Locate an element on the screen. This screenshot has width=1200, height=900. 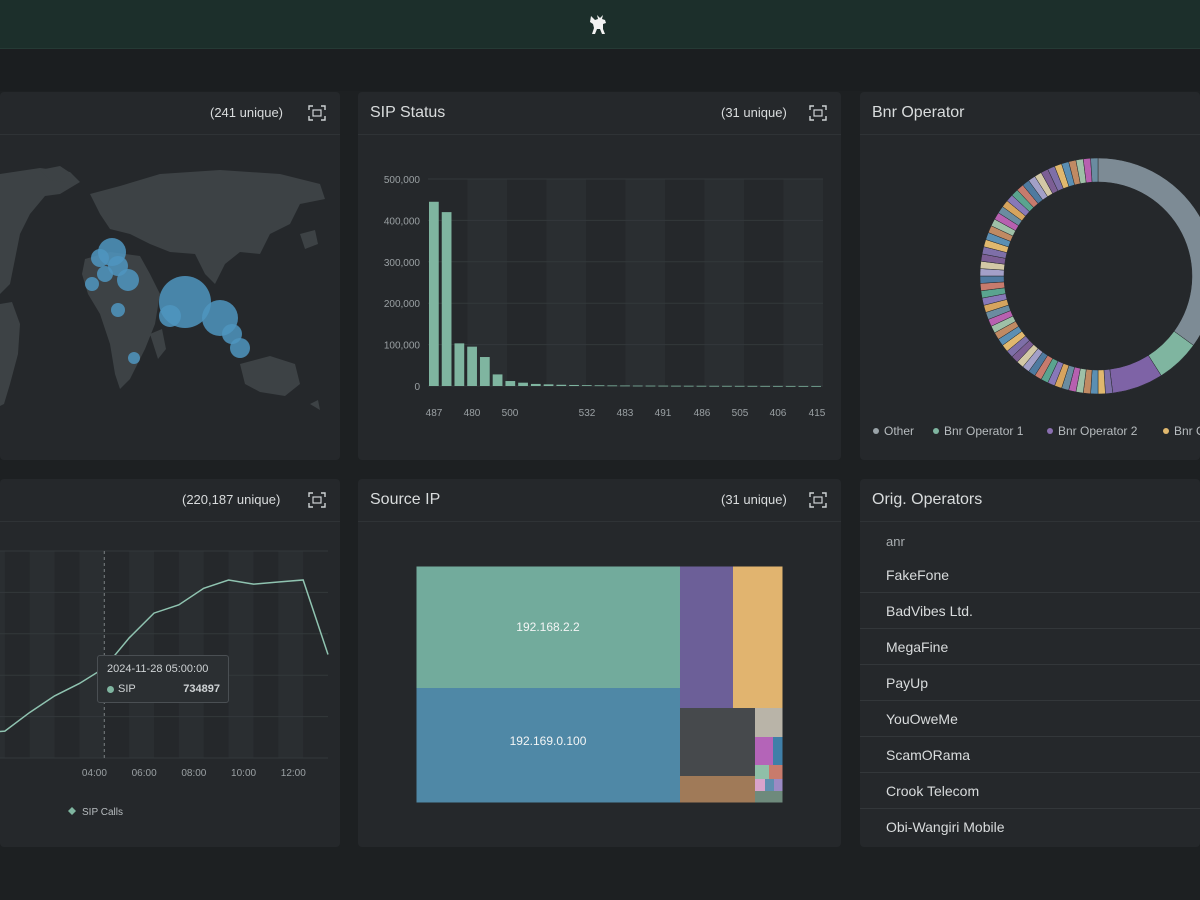
legend-label: SIP Calls is located at coordinates (102, 812).